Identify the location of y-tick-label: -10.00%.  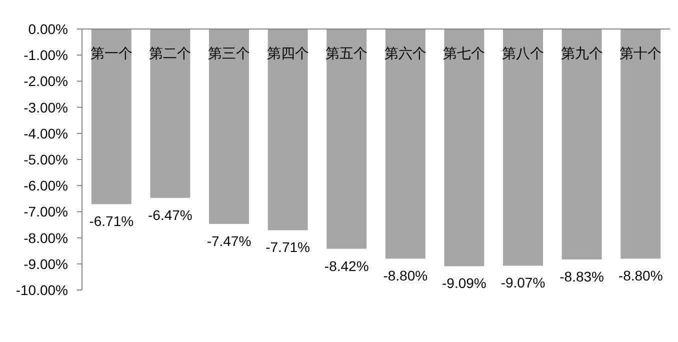
(42, 290).